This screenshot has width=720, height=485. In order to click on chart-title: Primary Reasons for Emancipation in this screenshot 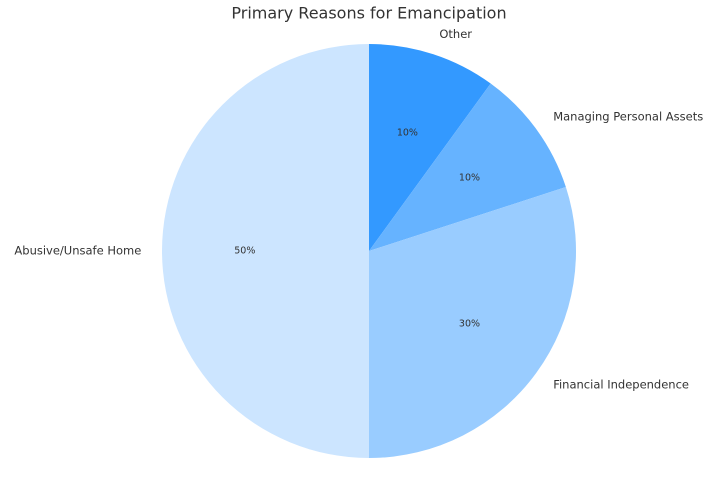, I will do `click(368, 13)`.